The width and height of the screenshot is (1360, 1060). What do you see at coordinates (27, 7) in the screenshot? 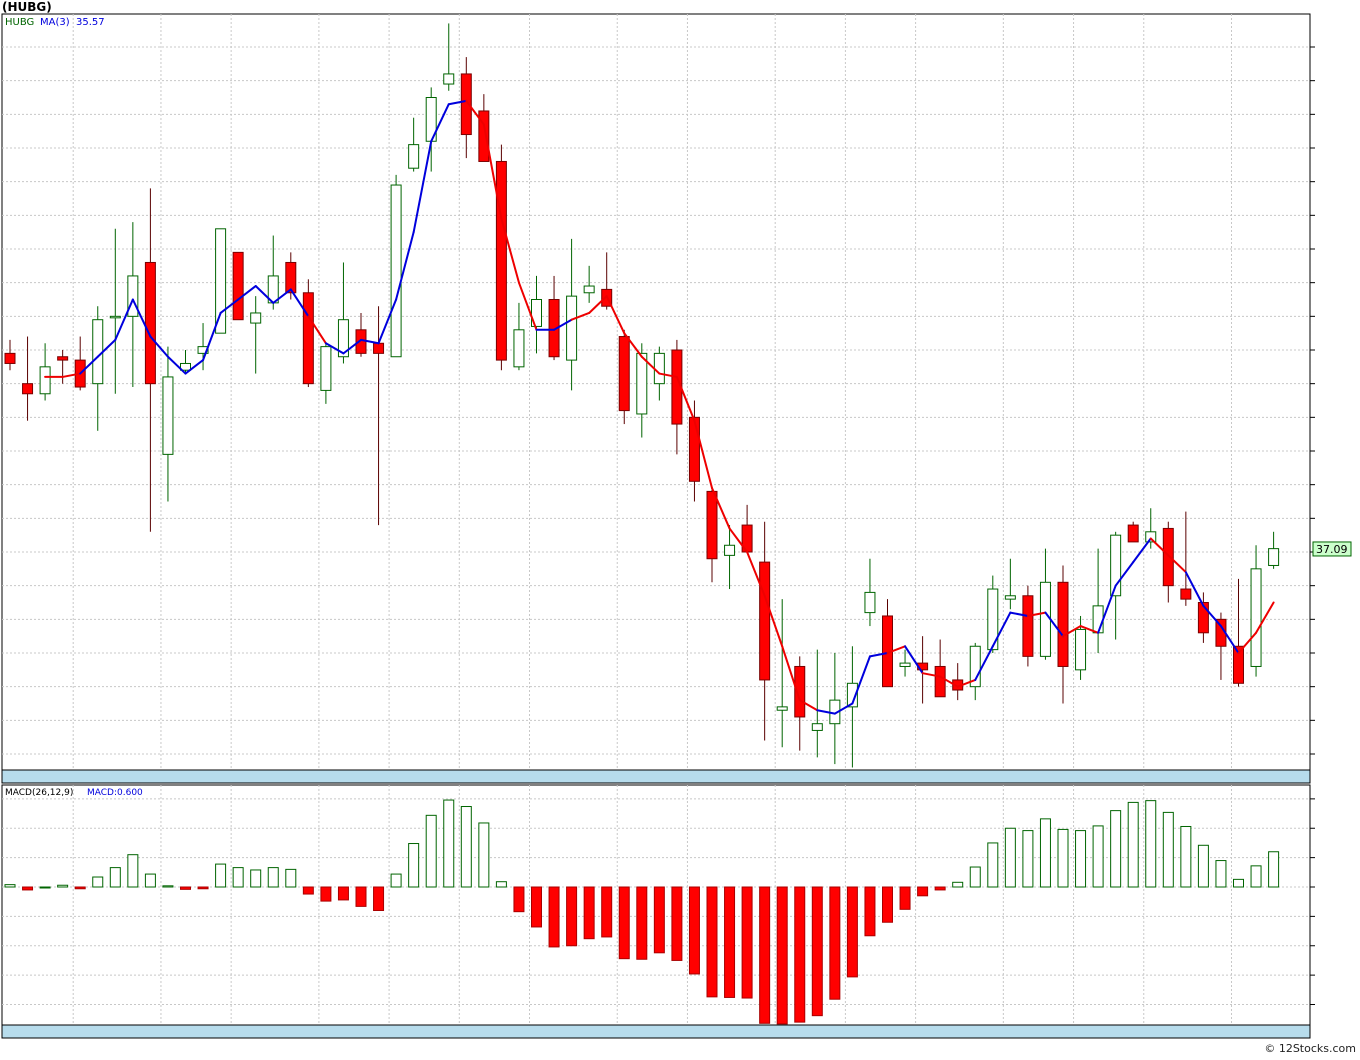
I see `chart-title: (HUBG)` at bounding box center [27, 7].